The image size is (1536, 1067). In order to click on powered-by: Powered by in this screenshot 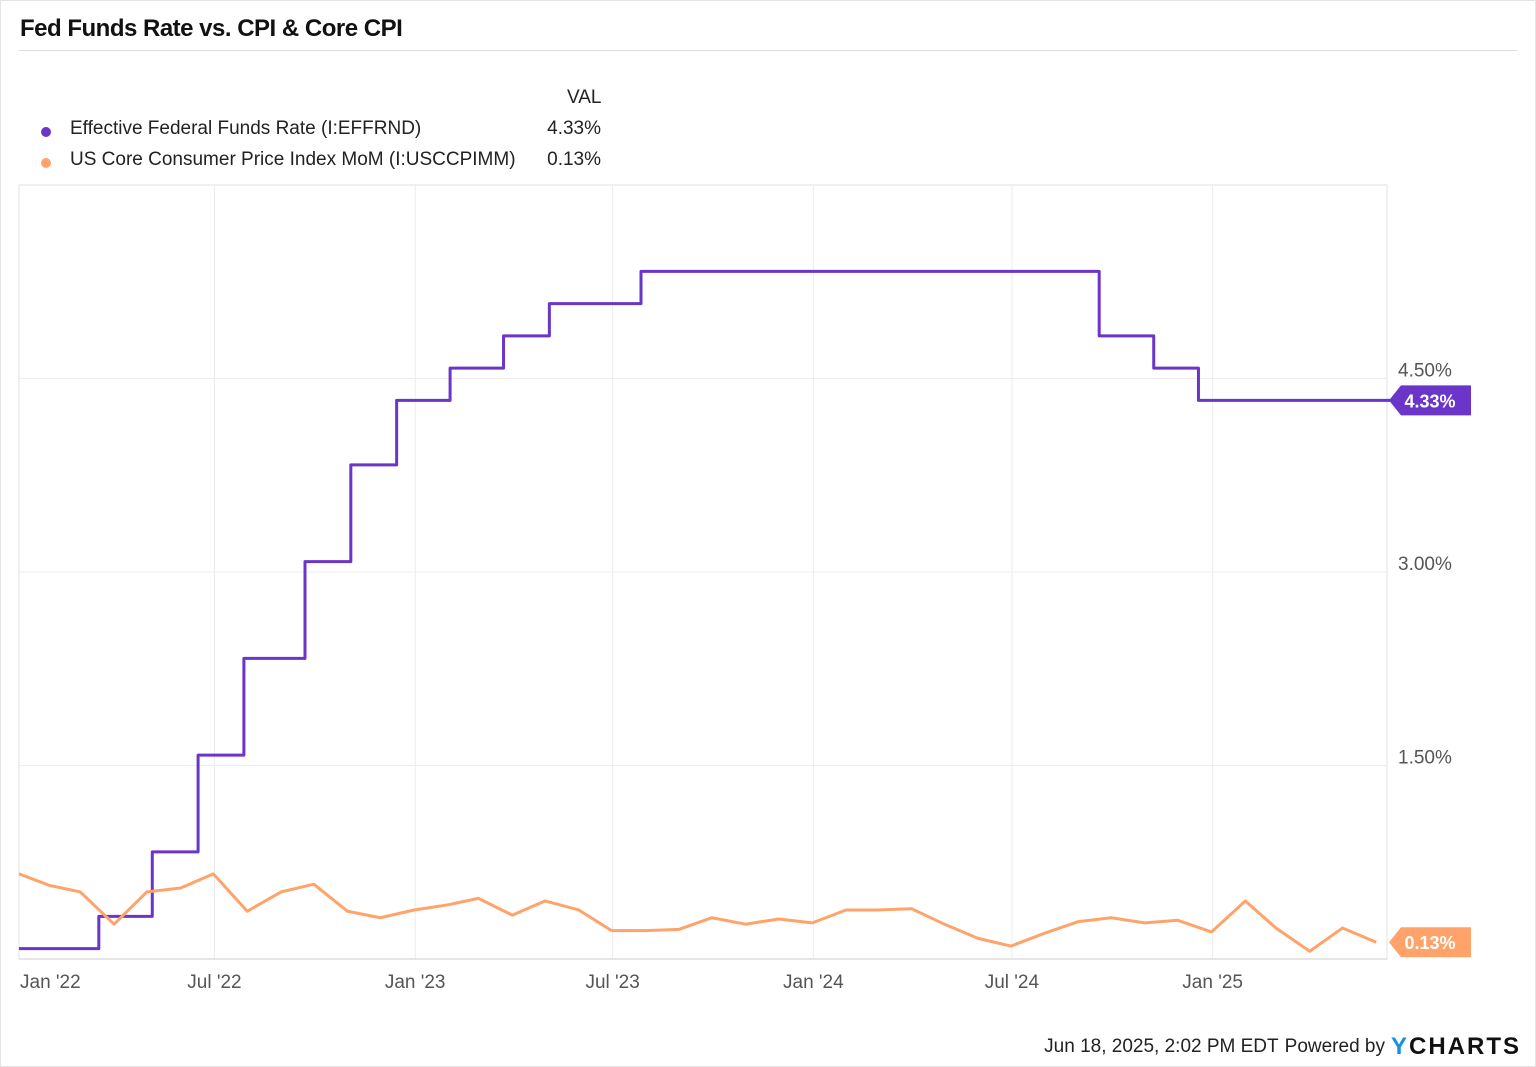, I will do `click(1334, 1046)`.